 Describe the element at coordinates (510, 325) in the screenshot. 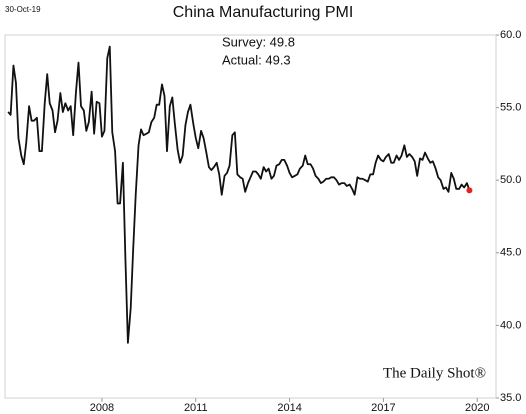

I see `y-tick-label: 40.0` at that location.